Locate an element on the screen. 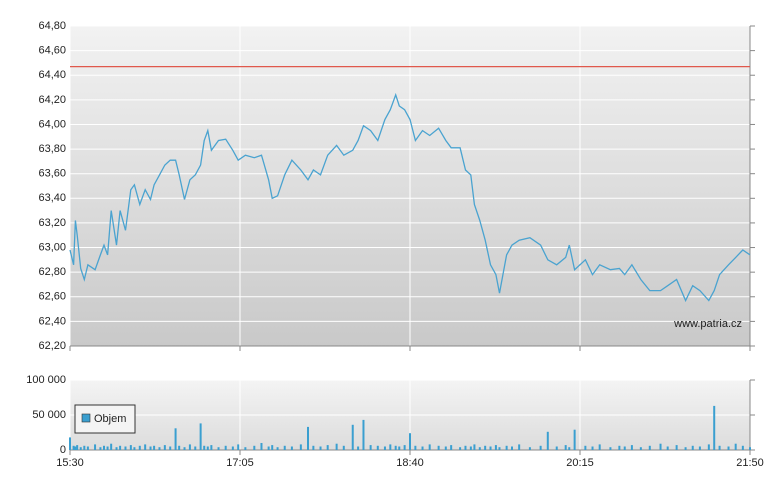 Image resolution: width=780 pixels, height=490 pixels. y-tick-label: 62,20 is located at coordinates (52, 346).